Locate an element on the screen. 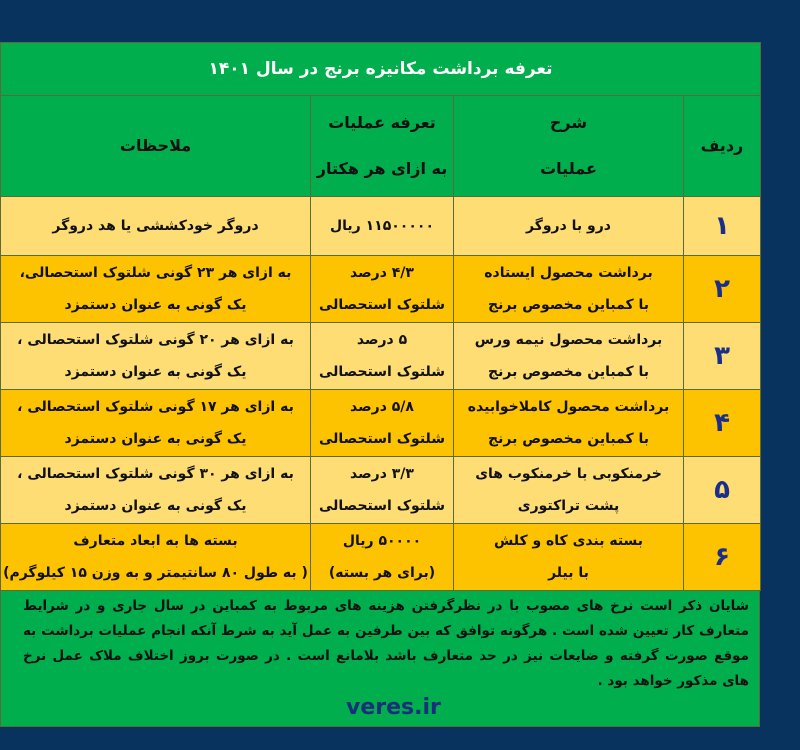 Image resolution: width=800 pixels, height=750 pixels. row-rate: ۵۰۰۰۰ ریال (برای هر بسته) is located at coordinates (382, 557).